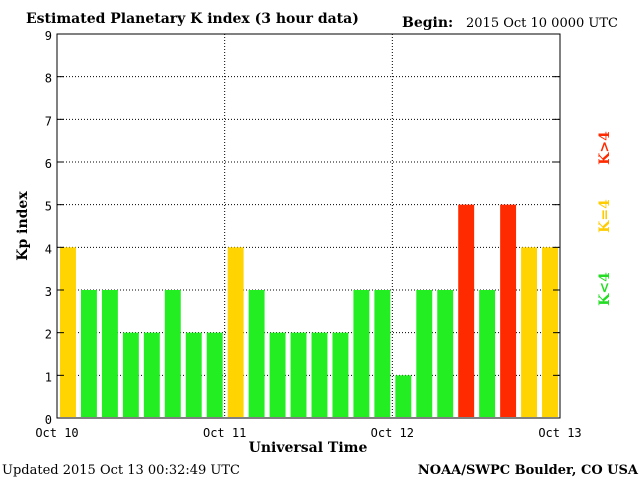 The height and width of the screenshot is (485, 640). I want to click on x-axis-label: Universal Time, so click(308, 448).